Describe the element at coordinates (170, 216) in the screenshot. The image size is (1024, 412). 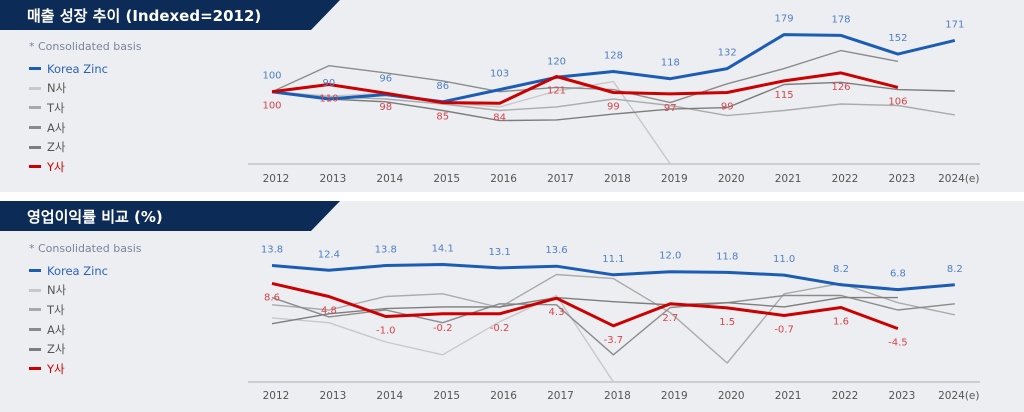
I see `section-header: 영업이익률 비교 (%)` at that location.